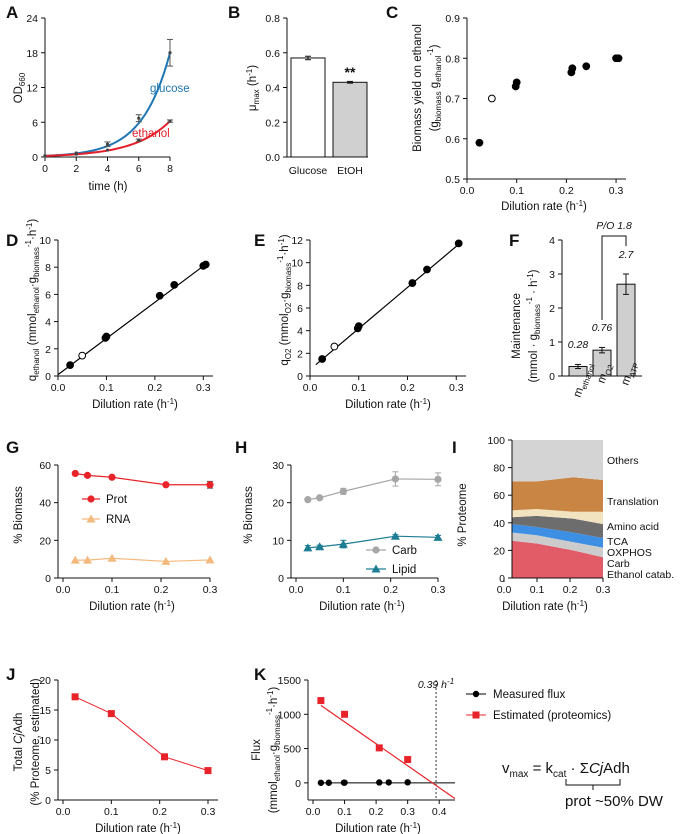  Describe the element at coordinates (132, 606) in the screenshot. I see `panel-g-xlabel: Dilution rate (h-1)` at that location.